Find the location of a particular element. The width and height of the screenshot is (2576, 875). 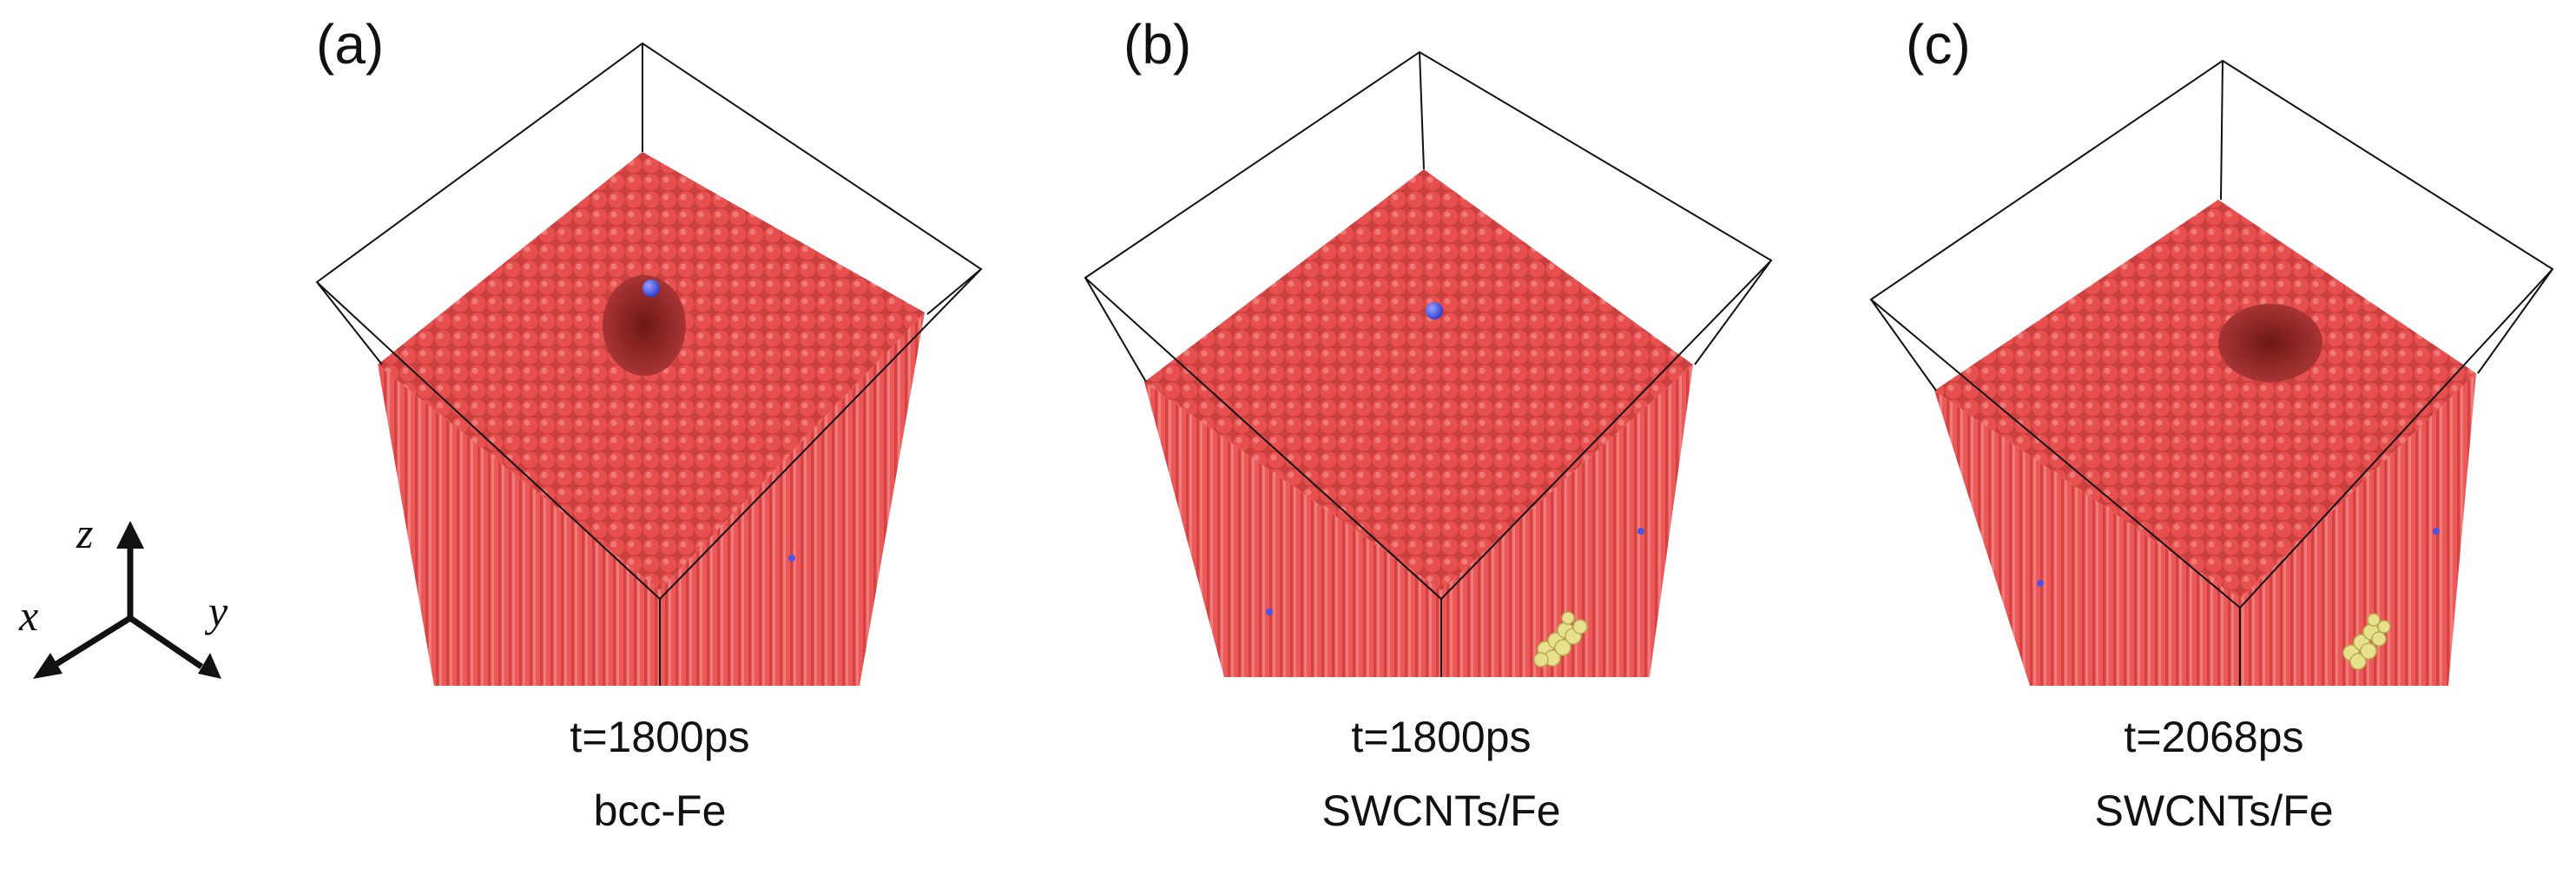

panel-c-cavity is located at coordinates (2270, 343).